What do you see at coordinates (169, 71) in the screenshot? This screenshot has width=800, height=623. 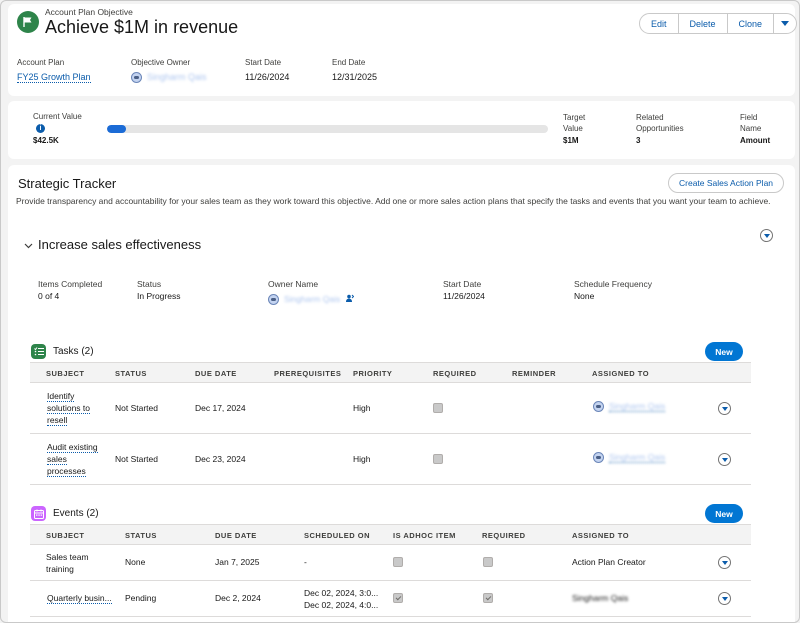 I see `objective-owner-field: Objective Owner Singharm Qais` at bounding box center [169, 71].